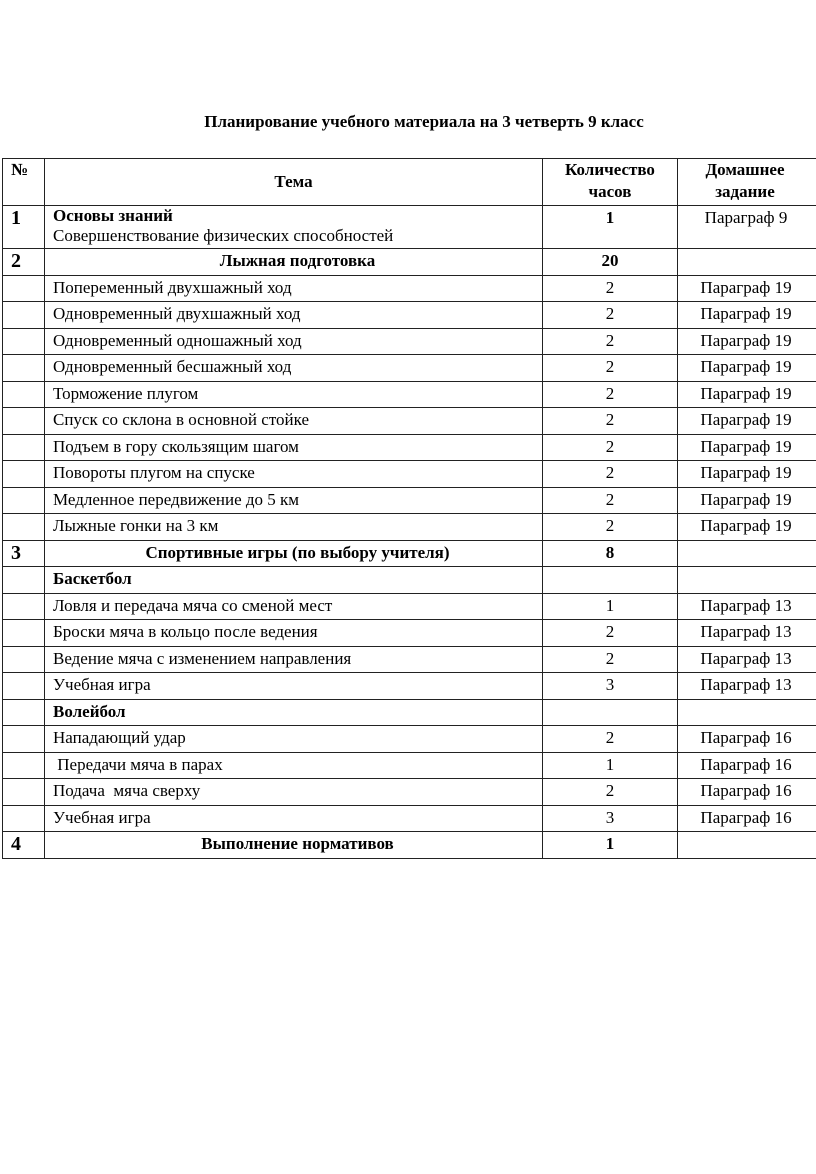 The image size is (816, 1174). I want to click on theme-cell: Броски мяча в кольцо после ведения, so click(293, 633).